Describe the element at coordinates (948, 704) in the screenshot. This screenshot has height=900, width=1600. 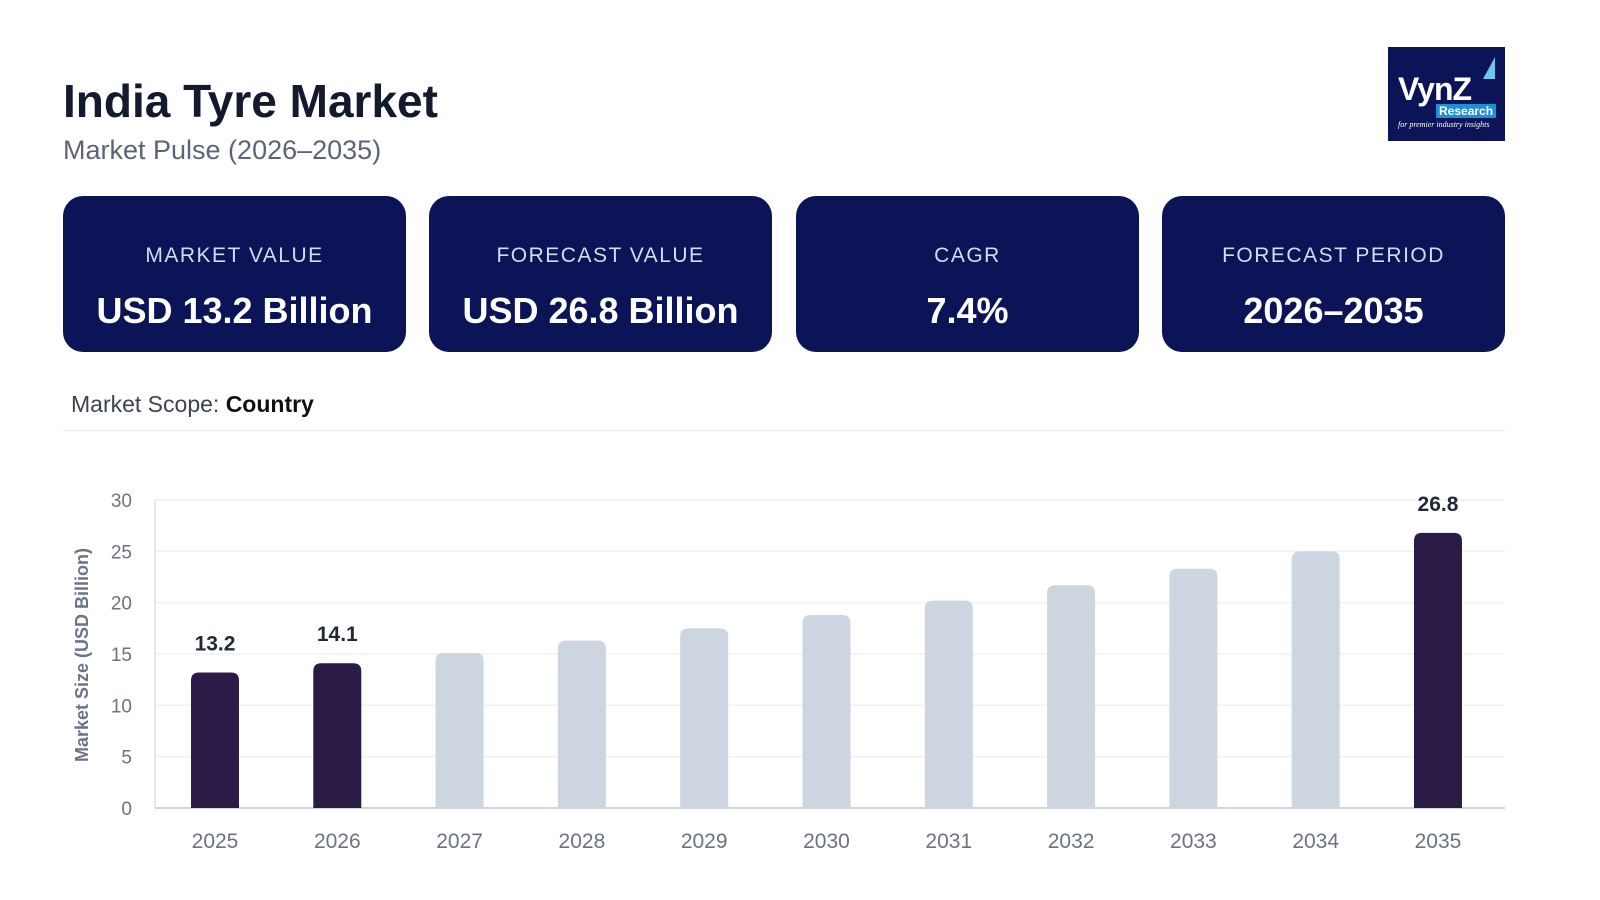
I see `bar-2031` at that location.